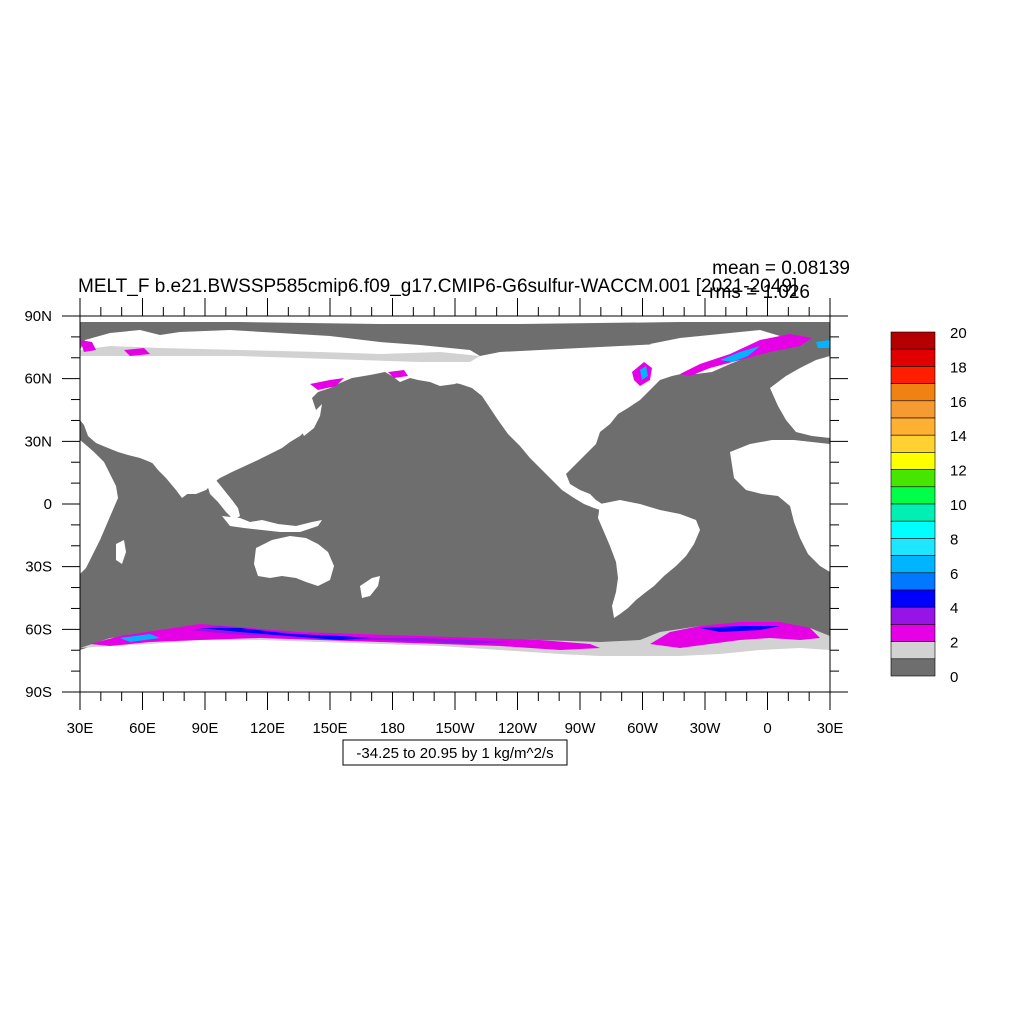 The width and height of the screenshot is (1024, 1024). Describe the element at coordinates (370, 587) in the screenshot. I see `new-zealand` at that location.